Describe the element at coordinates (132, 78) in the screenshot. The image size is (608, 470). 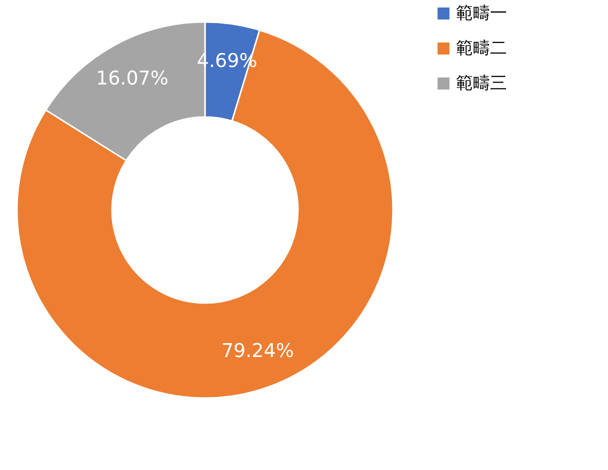
I see `data-label: 16.07%` at that location.